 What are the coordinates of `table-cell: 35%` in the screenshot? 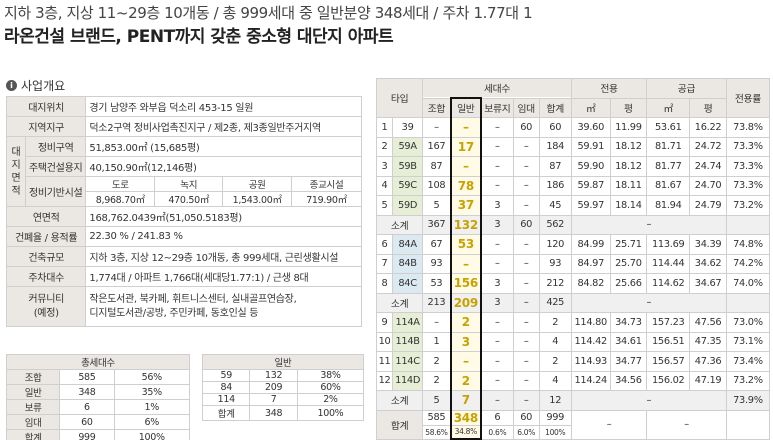 It's located at (152, 392).